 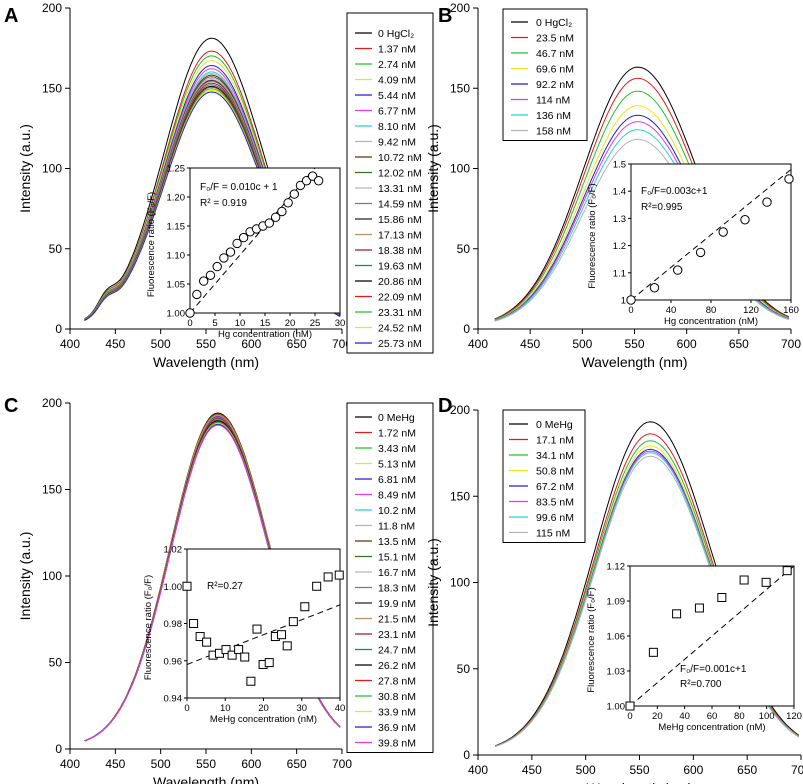 I want to click on x-tick-label: 400, so click(x=70, y=344).